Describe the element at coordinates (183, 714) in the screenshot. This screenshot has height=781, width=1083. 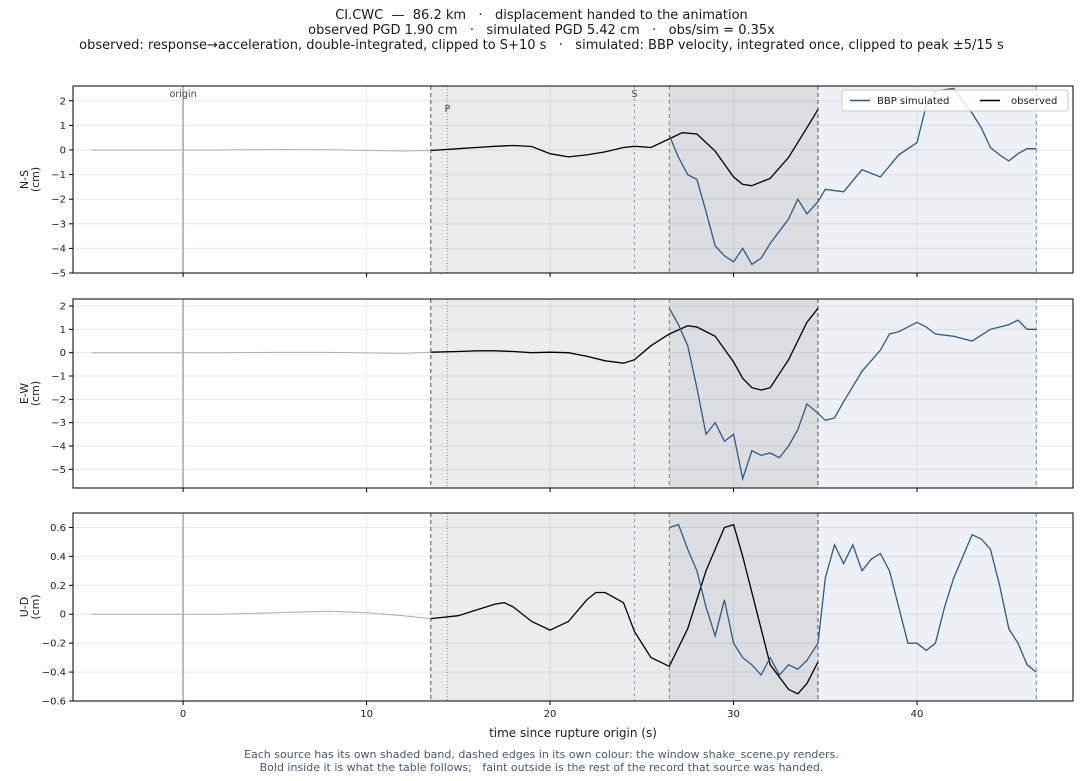
I see `x-tick-label: 0` at that location.